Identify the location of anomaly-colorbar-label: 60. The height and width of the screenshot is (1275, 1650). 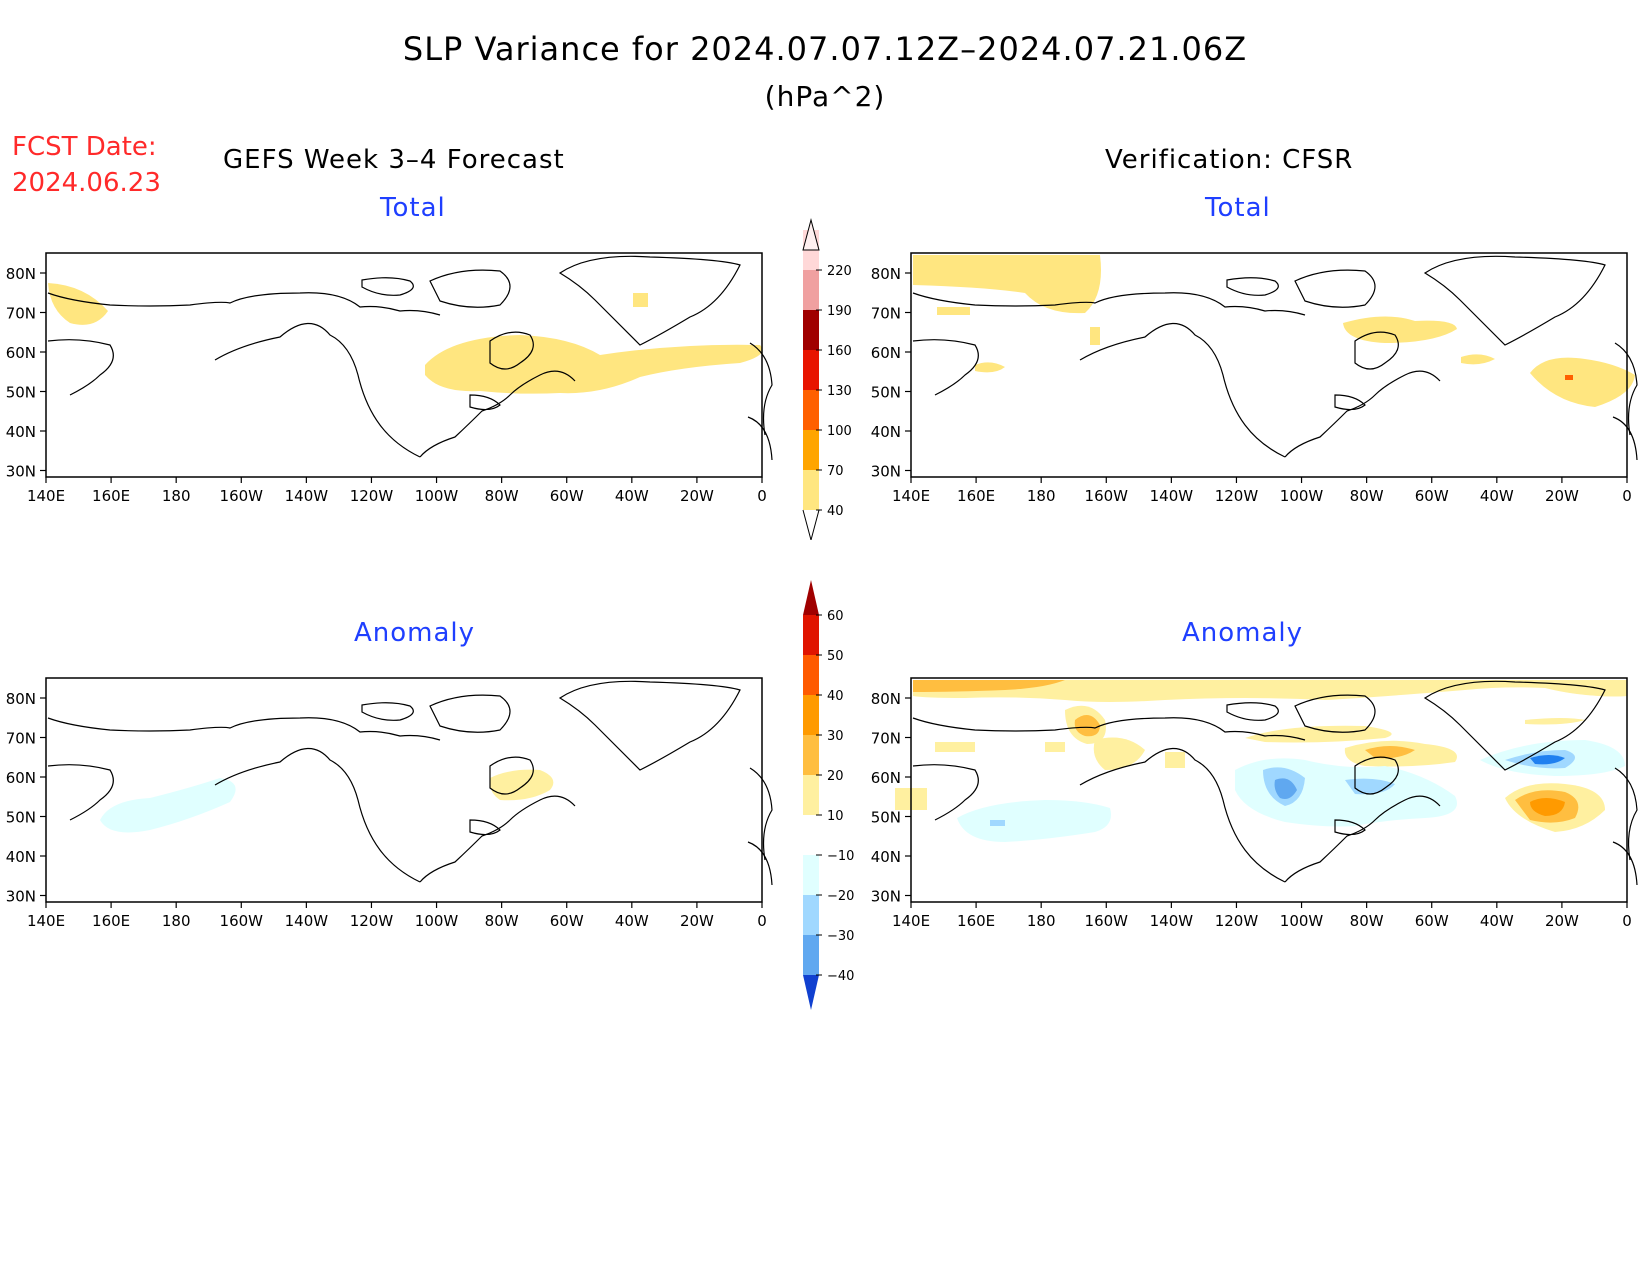
(835, 616).